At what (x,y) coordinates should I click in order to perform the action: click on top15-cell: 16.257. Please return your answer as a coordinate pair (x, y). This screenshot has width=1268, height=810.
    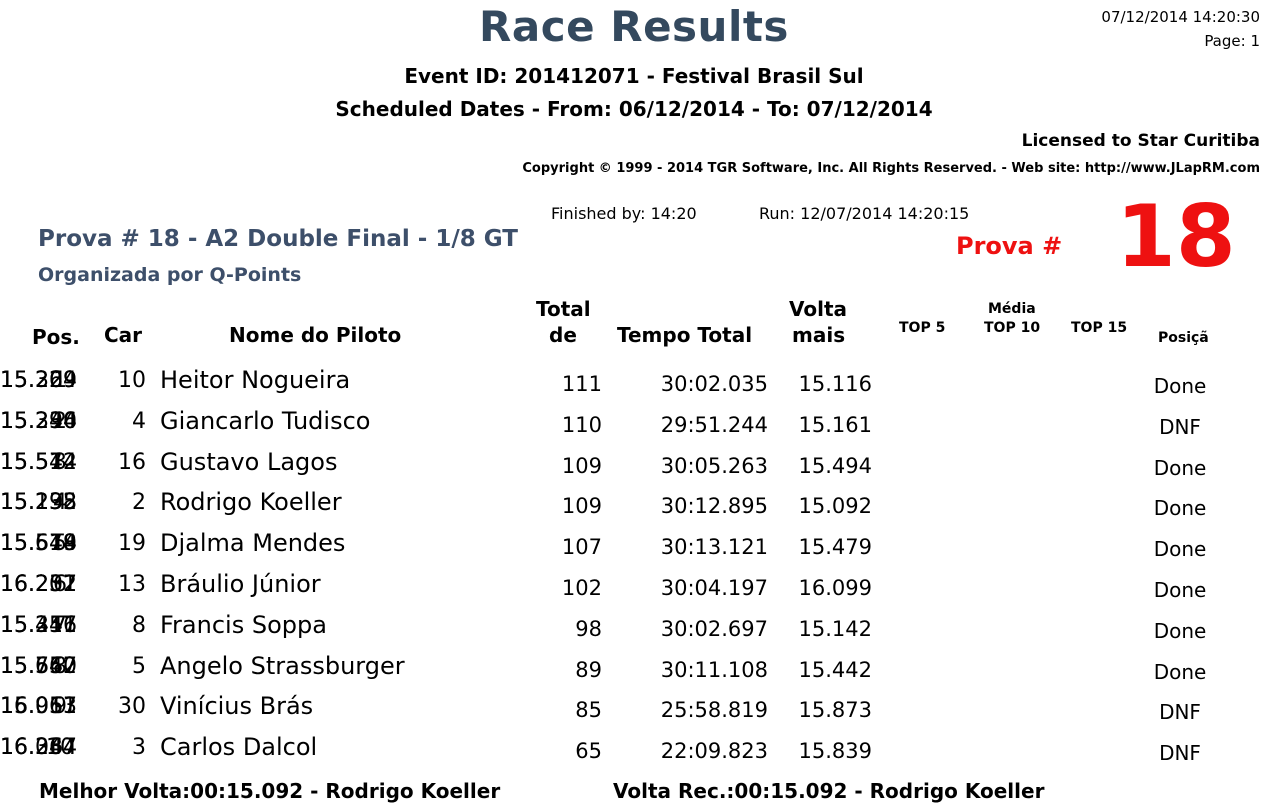
    Looking at the image, I should click on (38, 584).